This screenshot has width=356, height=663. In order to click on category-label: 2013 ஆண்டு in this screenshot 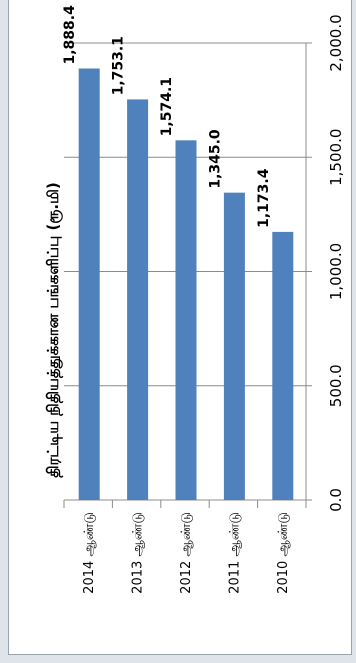, I will do `click(138, 553)`.